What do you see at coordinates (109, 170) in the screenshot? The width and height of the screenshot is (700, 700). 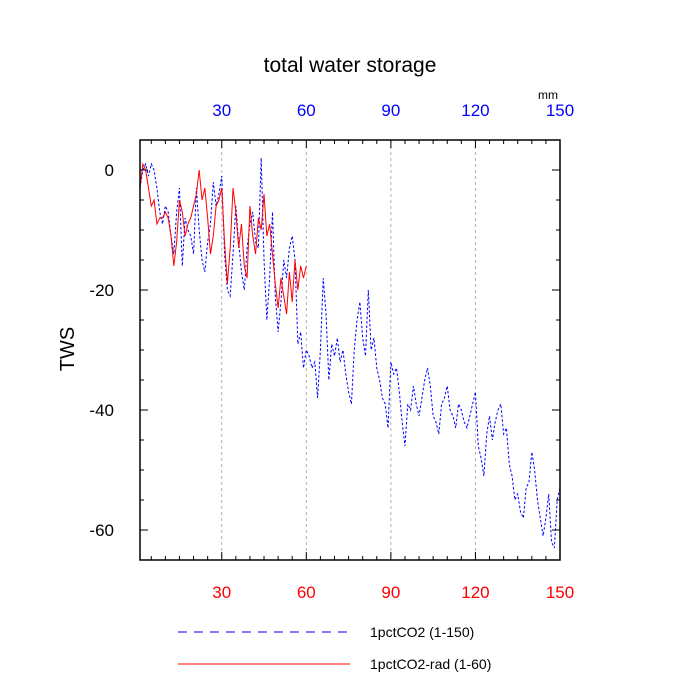 I see `y-tick-label: 0` at bounding box center [109, 170].